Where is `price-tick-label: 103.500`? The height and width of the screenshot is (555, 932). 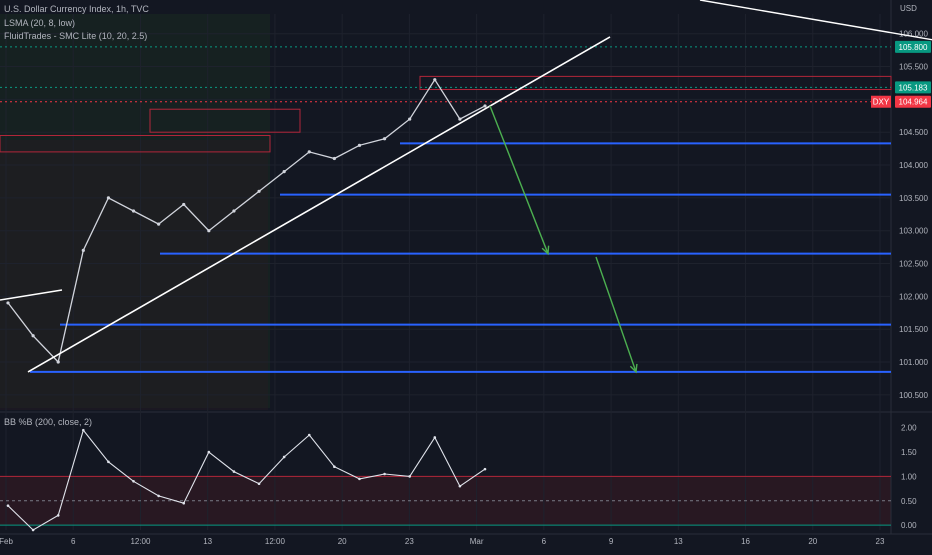 price-tick-label: 103.500 is located at coordinates (913, 198).